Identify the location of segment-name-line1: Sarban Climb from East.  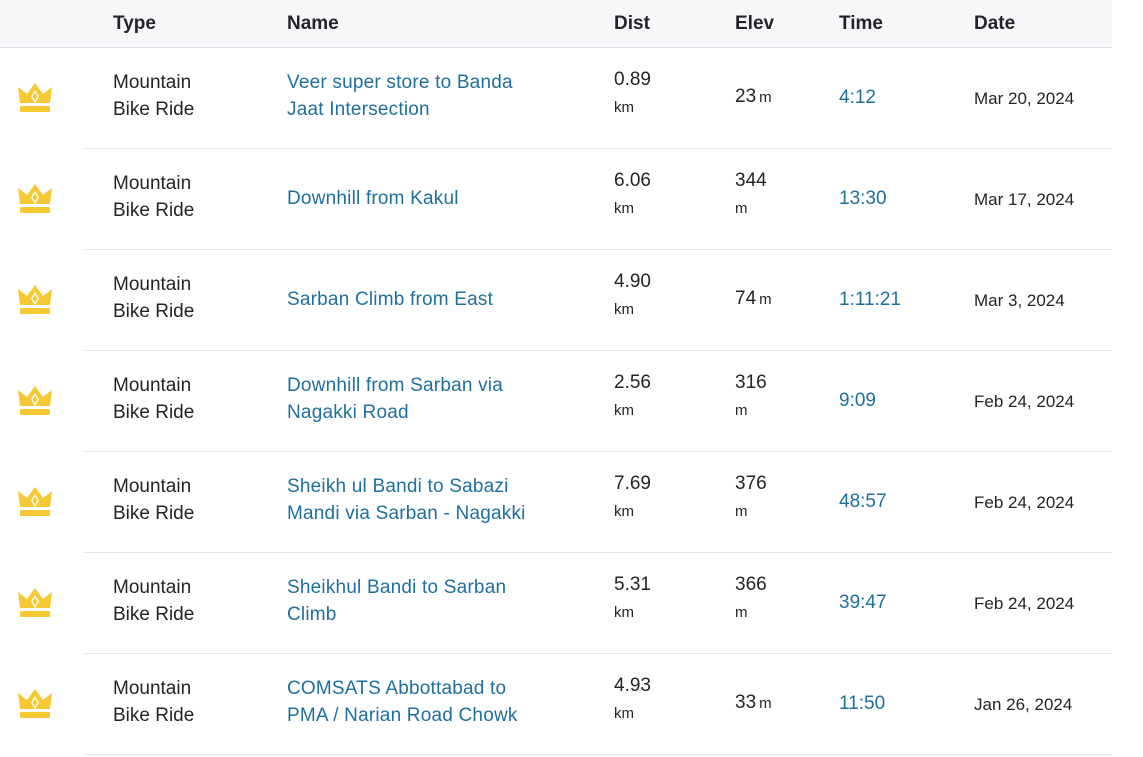
(390, 299).